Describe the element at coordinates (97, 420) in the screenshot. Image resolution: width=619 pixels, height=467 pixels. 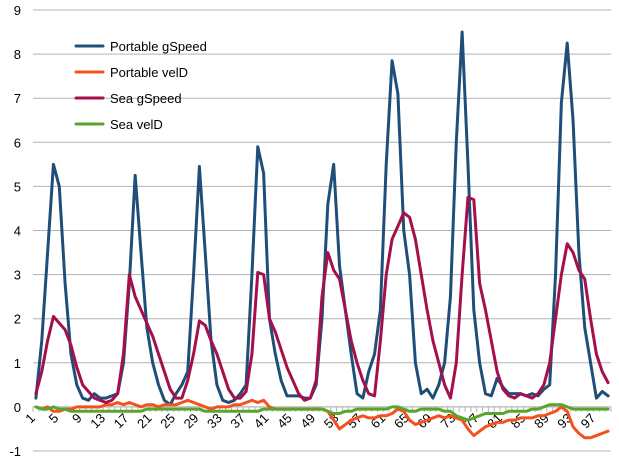
I see `x-tick-label: 13` at that location.